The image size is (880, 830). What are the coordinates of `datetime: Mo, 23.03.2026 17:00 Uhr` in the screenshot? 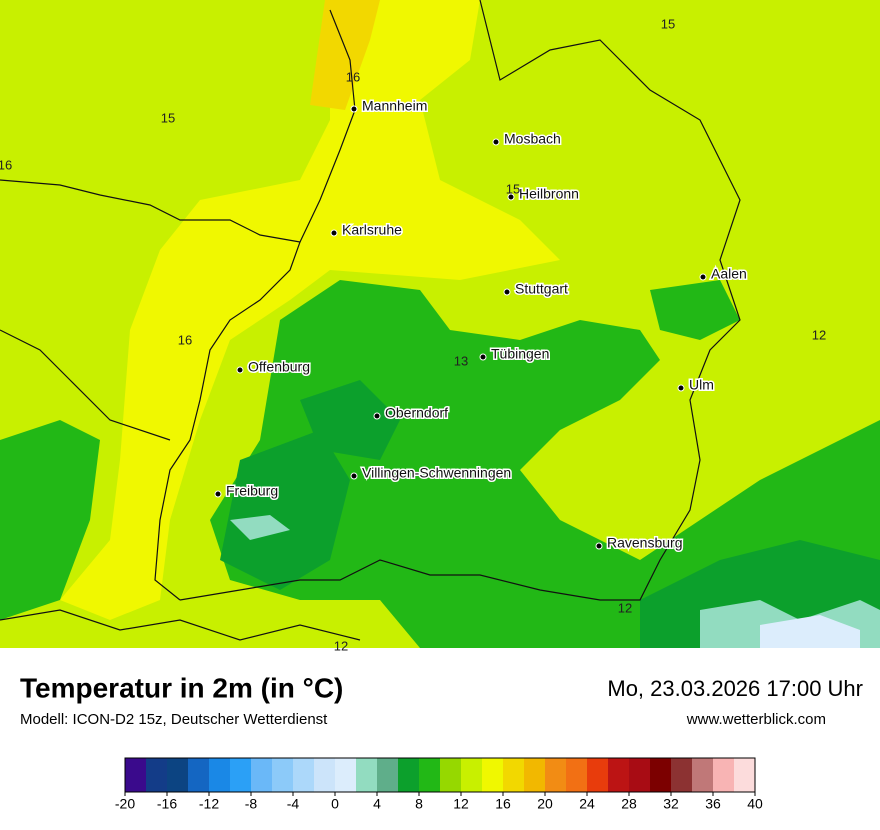 It's located at (735, 688).